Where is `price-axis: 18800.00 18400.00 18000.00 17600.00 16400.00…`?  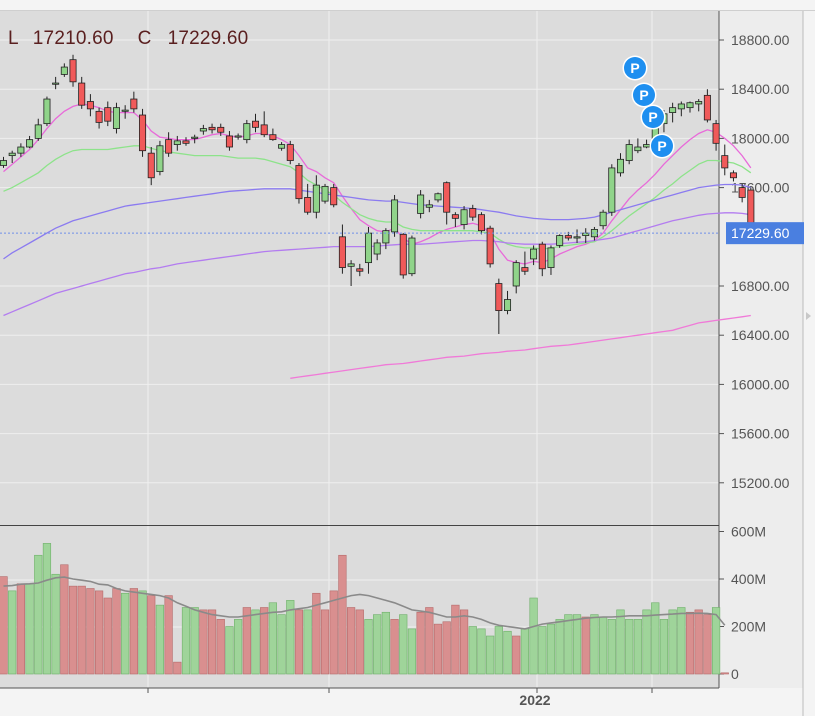
price-axis: 18800.00 18400.00 18000.00 17600.00 16400.00… is located at coordinates (754, 357).